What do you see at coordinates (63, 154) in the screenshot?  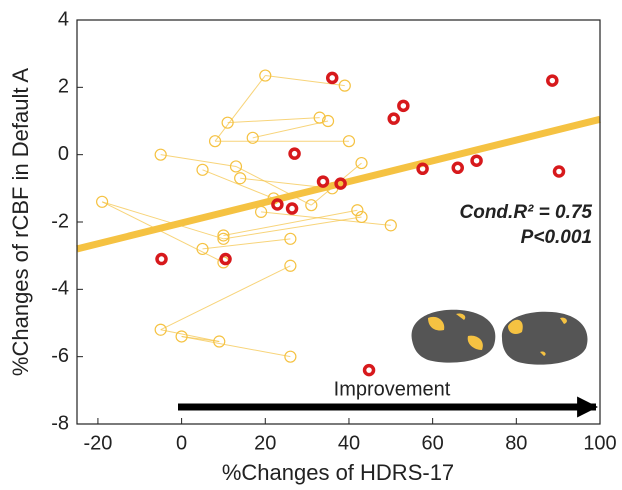 I see `y-tick-label: 0` at bounding box center [63, 154].